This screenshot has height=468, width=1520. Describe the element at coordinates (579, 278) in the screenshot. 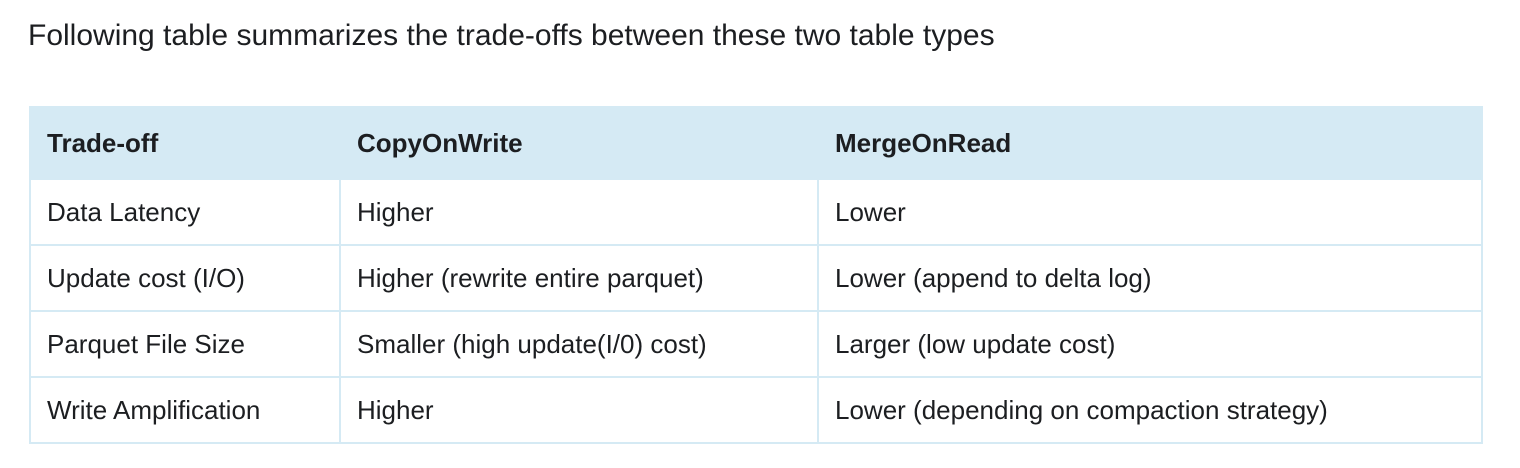

I see `table-cell: Higher (rewrite entire parquet)` at that location.